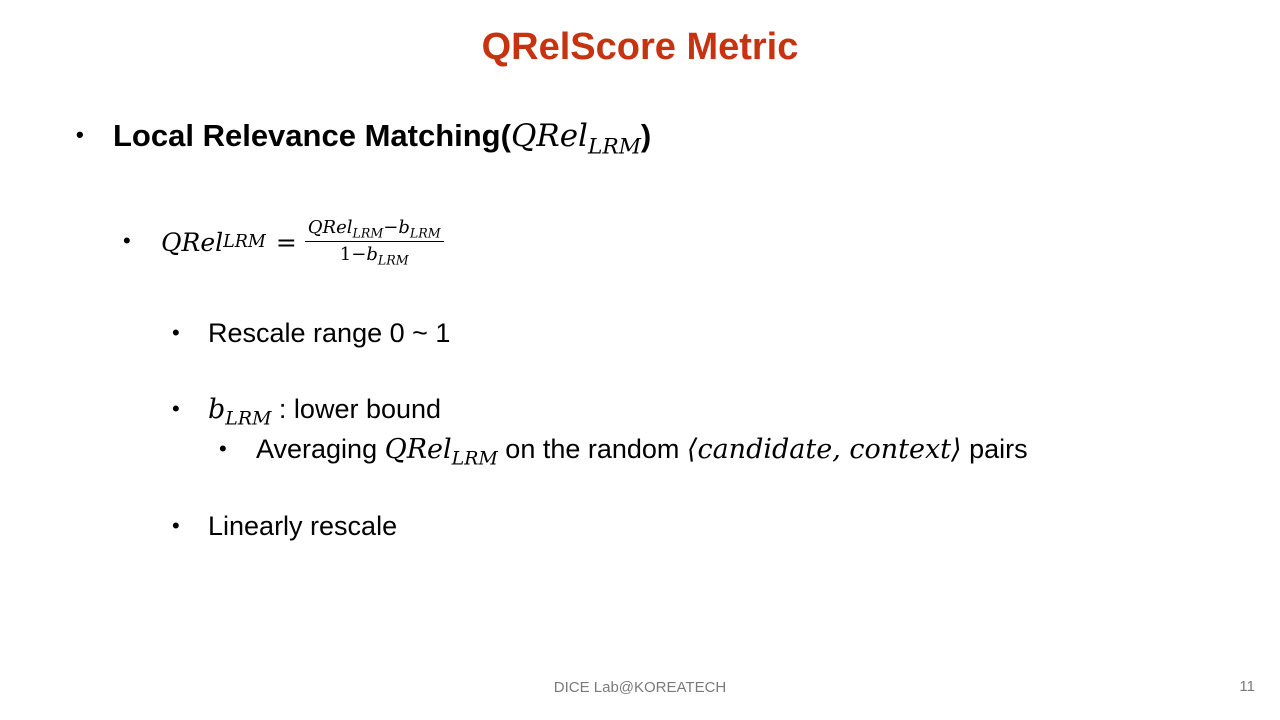 The height and width of the screenshot is (720, 1280). Describe the element at coordinates (382, 139) in the screenshot. I see `heading-text: Local Relevance Matching(QRelLRM)` at that location.